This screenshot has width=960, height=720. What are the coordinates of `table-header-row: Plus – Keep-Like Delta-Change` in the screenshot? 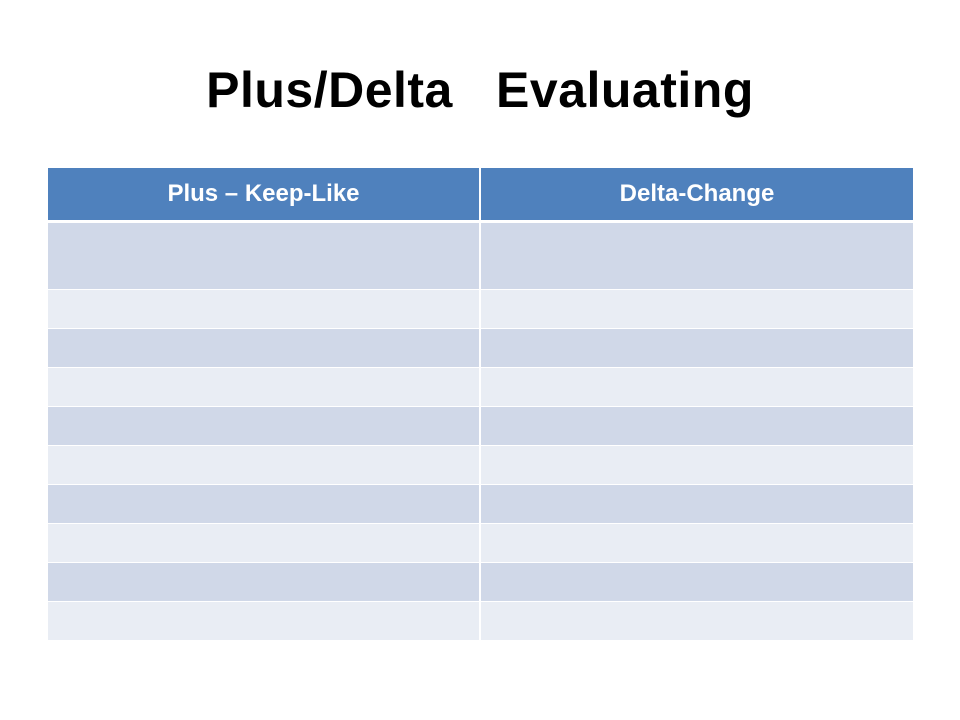 It's located at (480, 195).